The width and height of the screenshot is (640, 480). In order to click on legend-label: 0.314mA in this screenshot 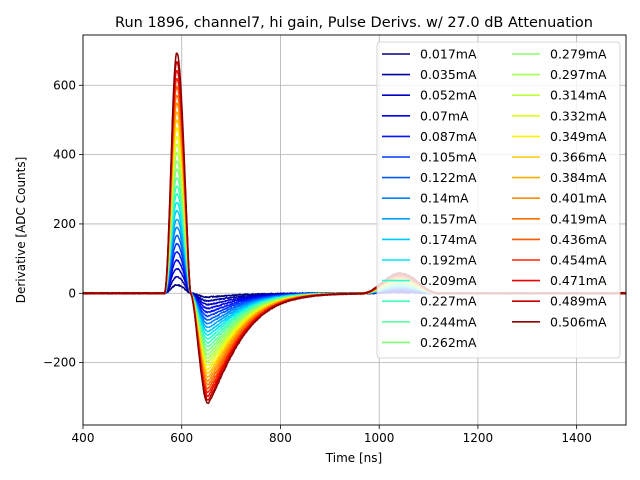, I will do `click(578, 95)`.